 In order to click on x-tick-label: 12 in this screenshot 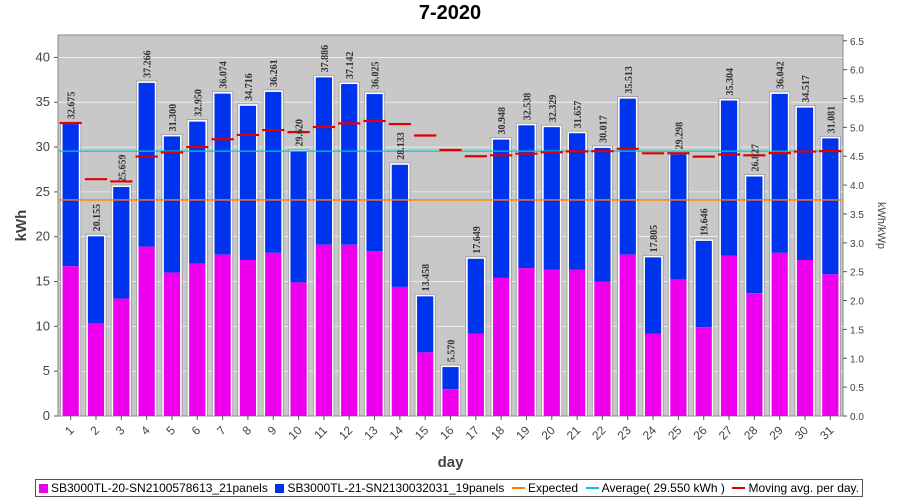, I will do `click(346, 433)`.